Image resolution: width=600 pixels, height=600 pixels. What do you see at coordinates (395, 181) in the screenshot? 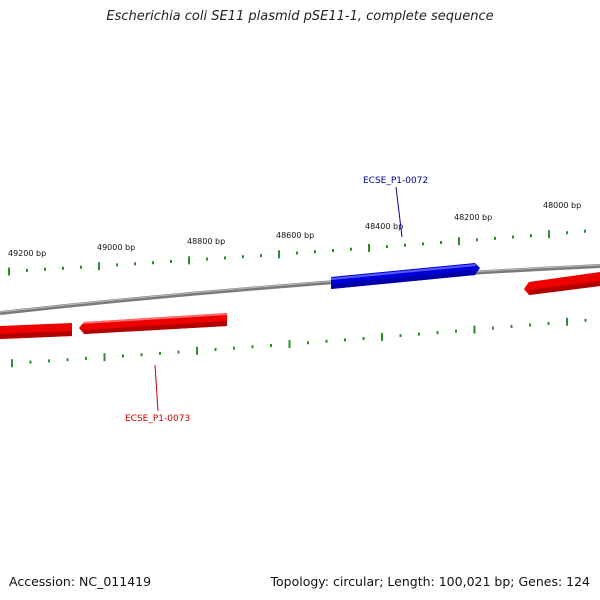
I see `gene-label-ecse-p1-0072: ECSE_P1-0072` at bounding box center [395, 181].